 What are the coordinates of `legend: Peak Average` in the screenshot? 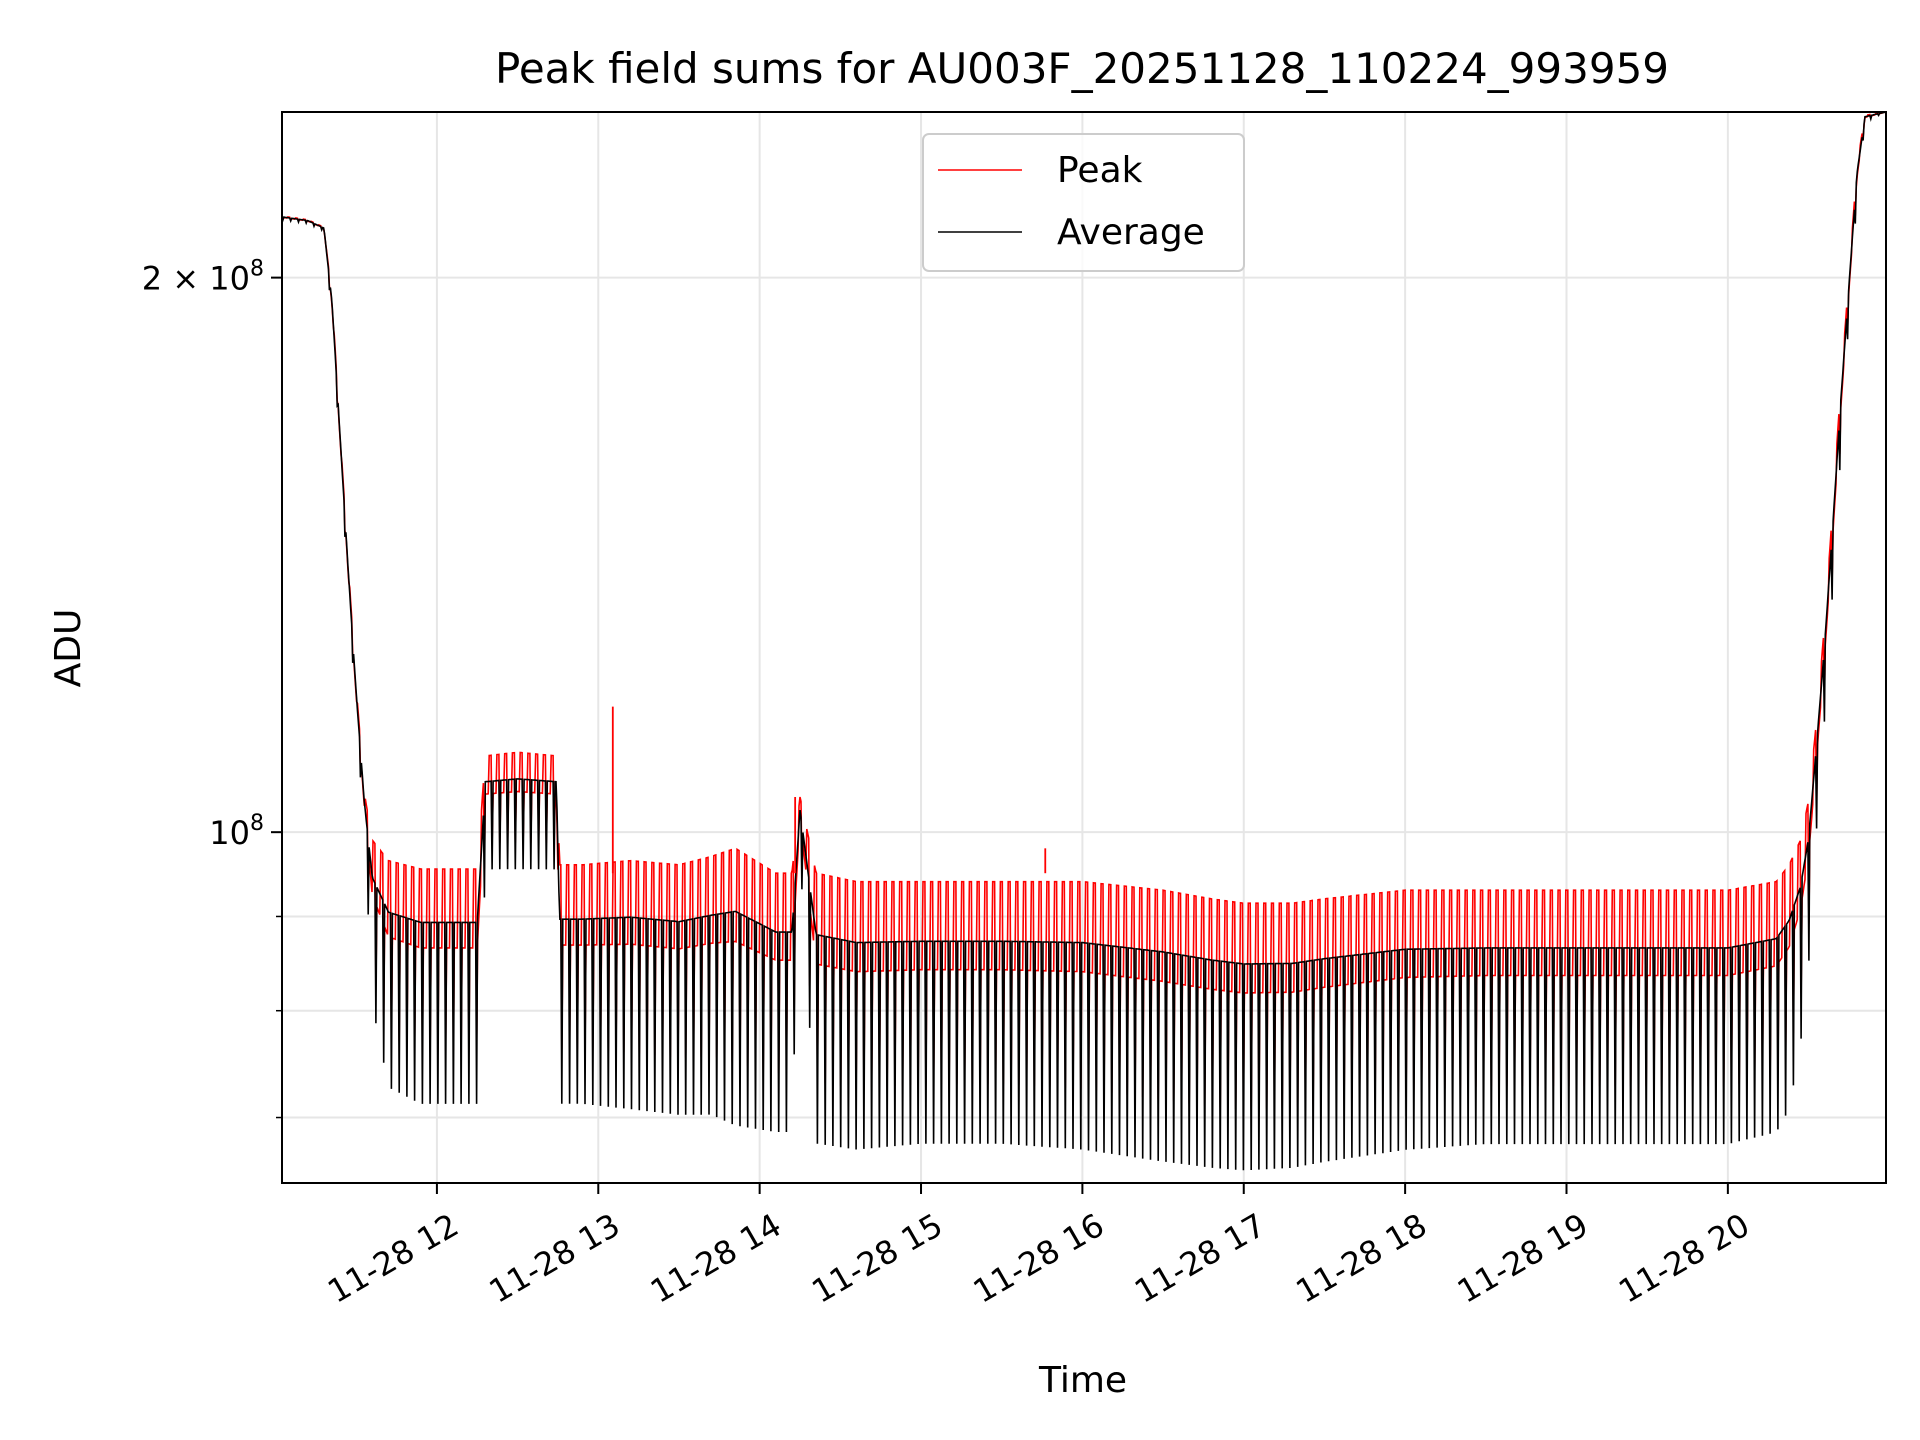 It's located at (1083, 202).